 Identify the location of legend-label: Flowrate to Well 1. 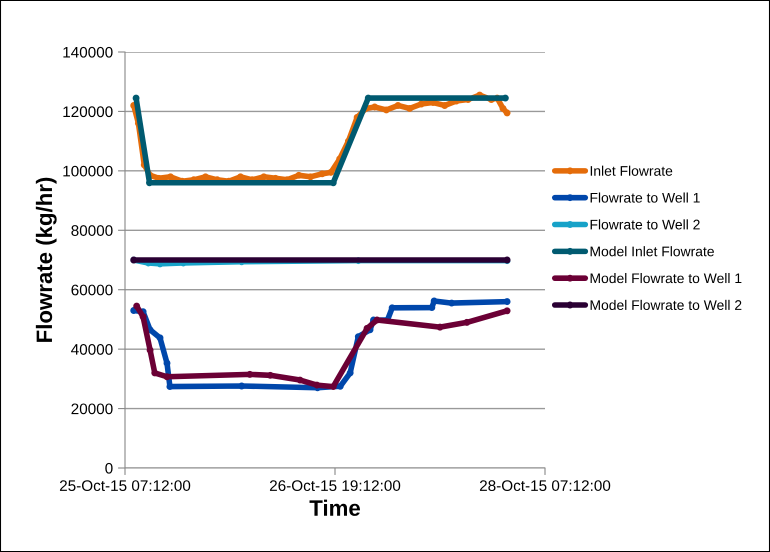
(645, 197).